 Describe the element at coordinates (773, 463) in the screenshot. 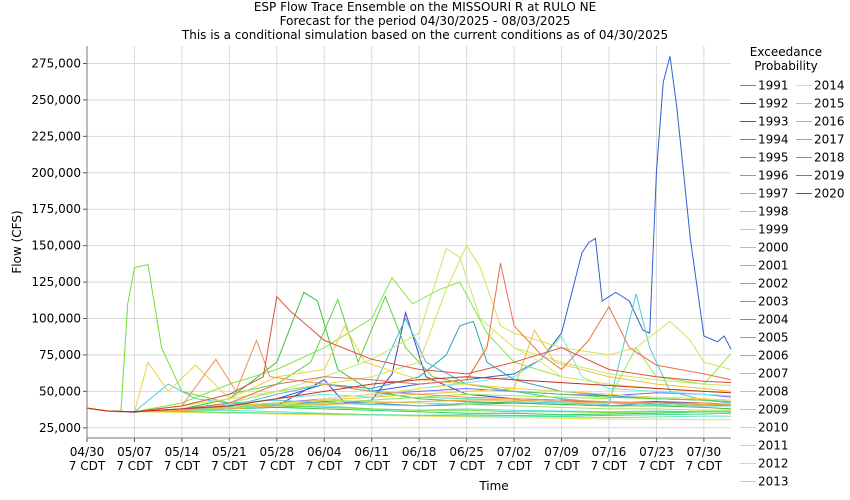

I see `legend-label: 2012` at that location.